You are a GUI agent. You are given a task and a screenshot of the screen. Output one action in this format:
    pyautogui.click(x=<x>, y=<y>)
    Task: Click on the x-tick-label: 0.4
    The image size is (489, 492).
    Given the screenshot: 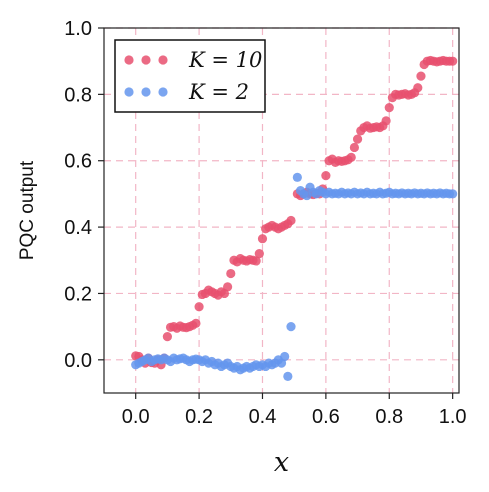 What is the action you would take?
    pyautogui.click(x=263, y=417)
    